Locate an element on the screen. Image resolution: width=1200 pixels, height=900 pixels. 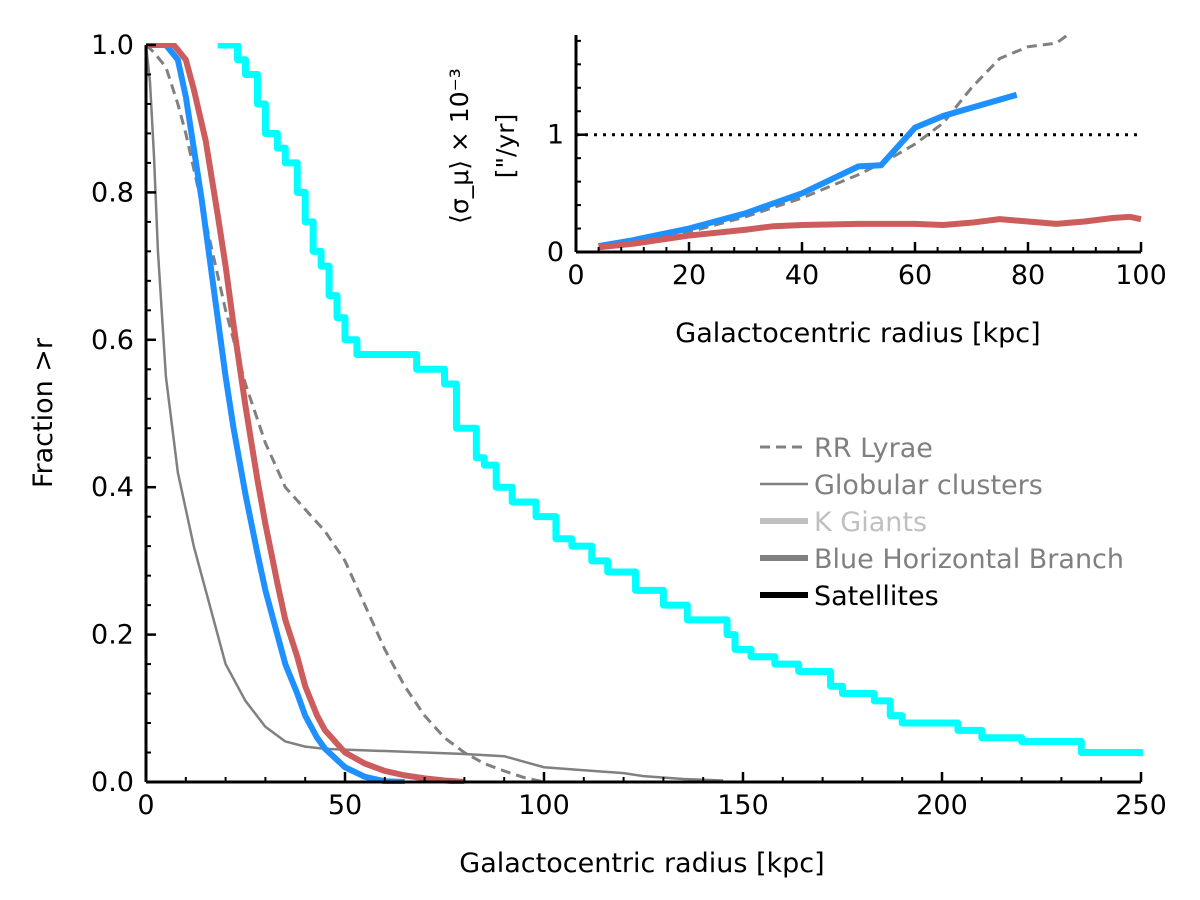
inset-x-tick-label-4: 80 is located at coordinates (1028, 275).